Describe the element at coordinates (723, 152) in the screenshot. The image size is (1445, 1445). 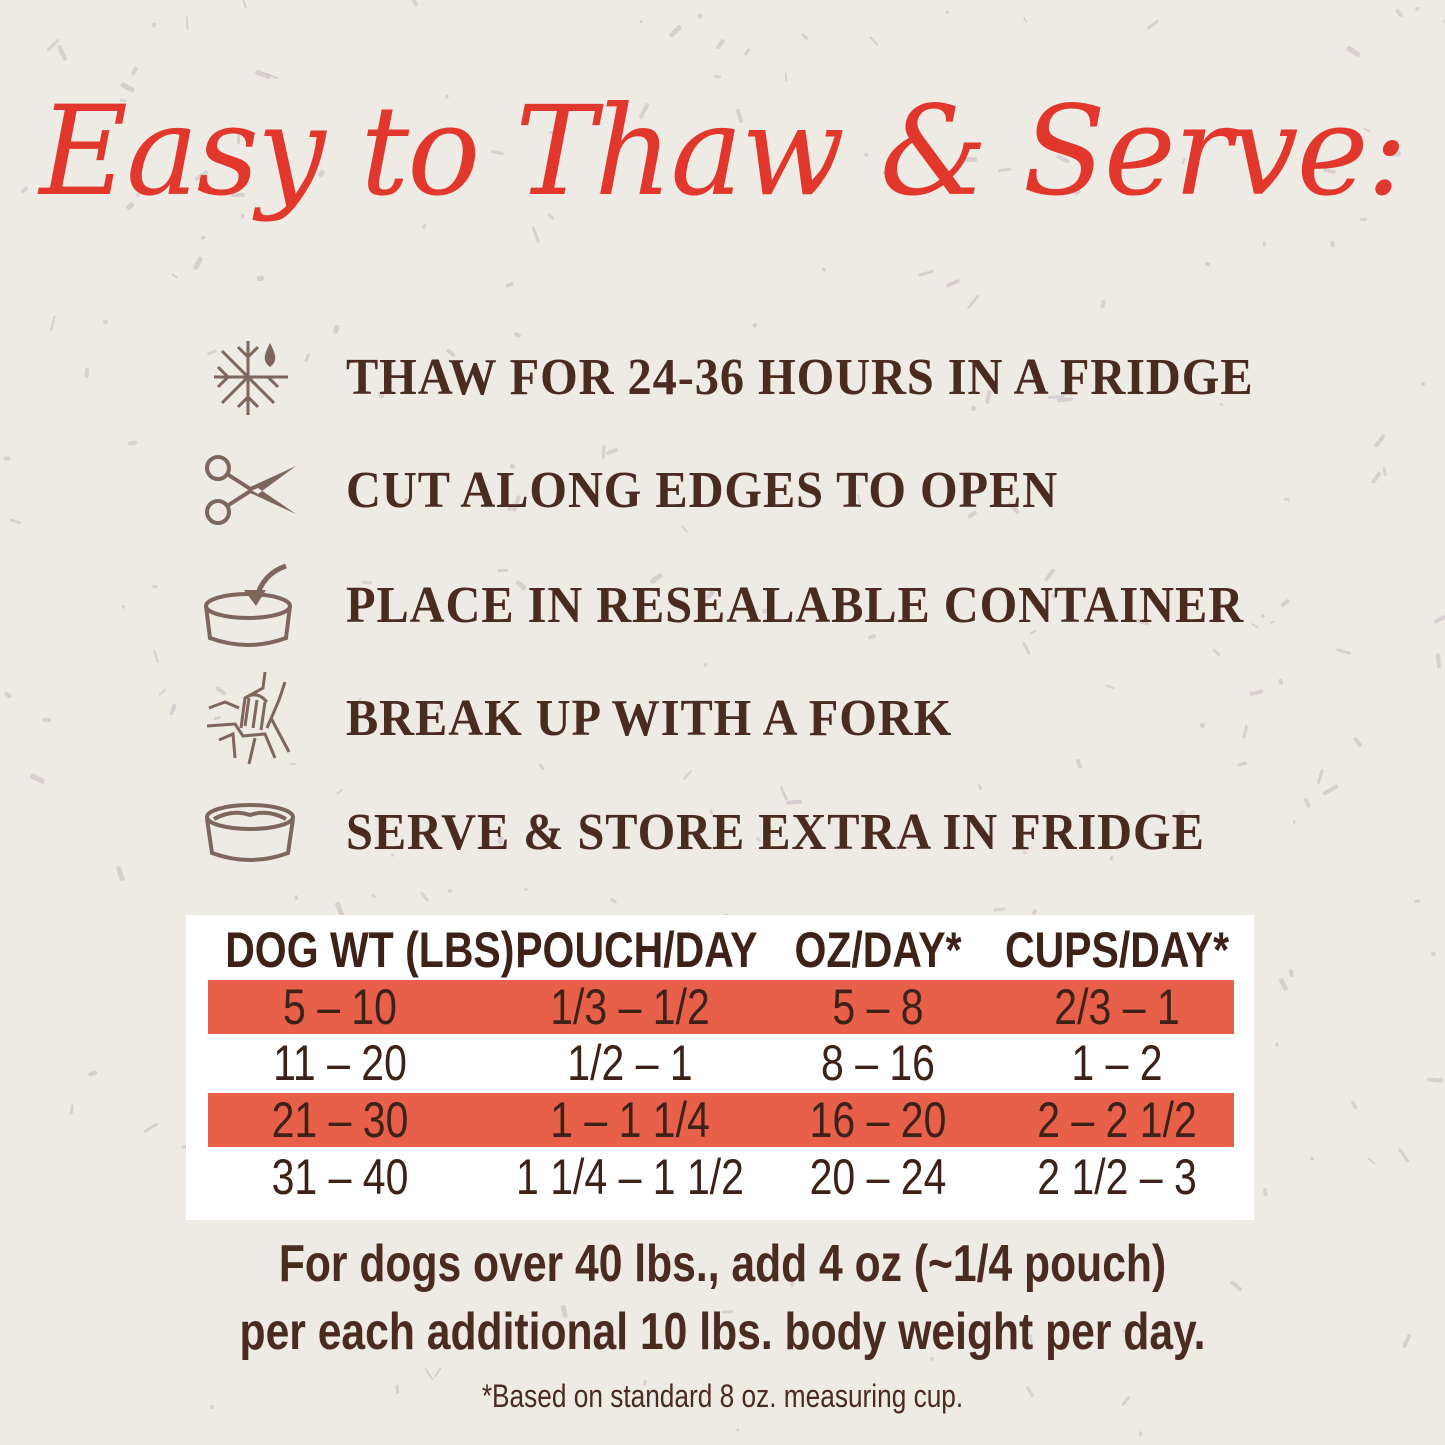
I see `page-title: Easy to Thaw & Serve:` at that location.